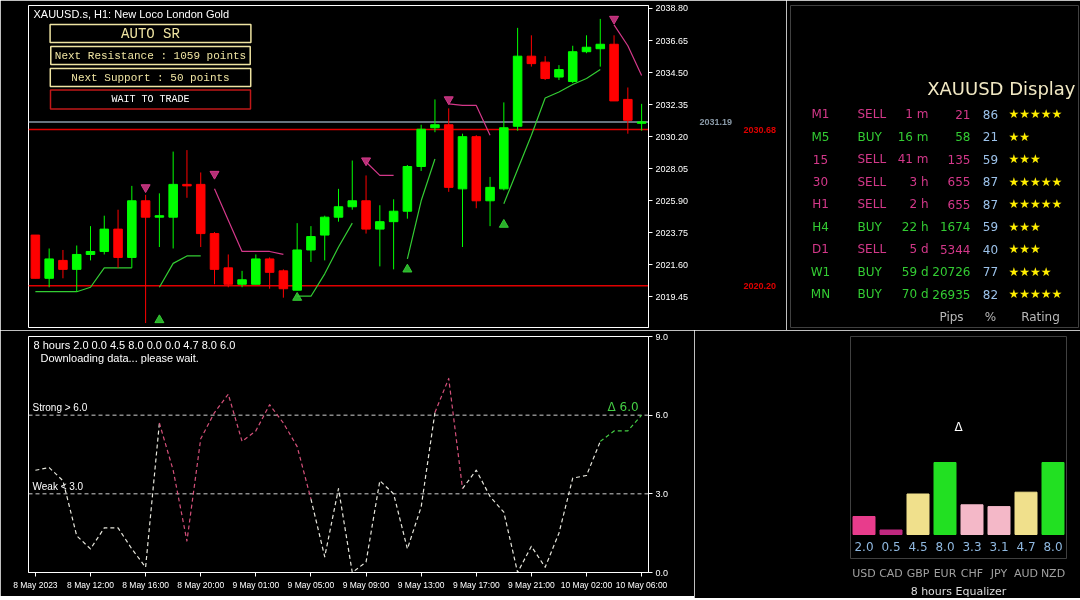  I want to click on text: 59 d, so click(915, 271).